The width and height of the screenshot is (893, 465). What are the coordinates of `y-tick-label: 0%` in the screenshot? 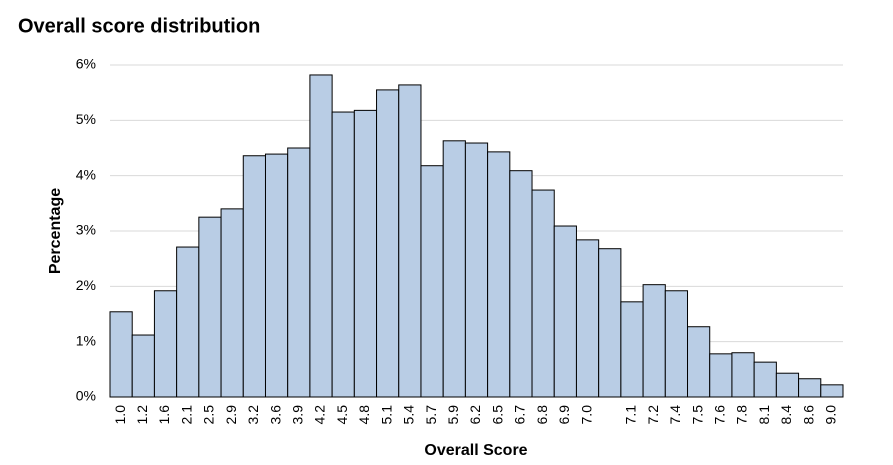 It's located at (86, 396).